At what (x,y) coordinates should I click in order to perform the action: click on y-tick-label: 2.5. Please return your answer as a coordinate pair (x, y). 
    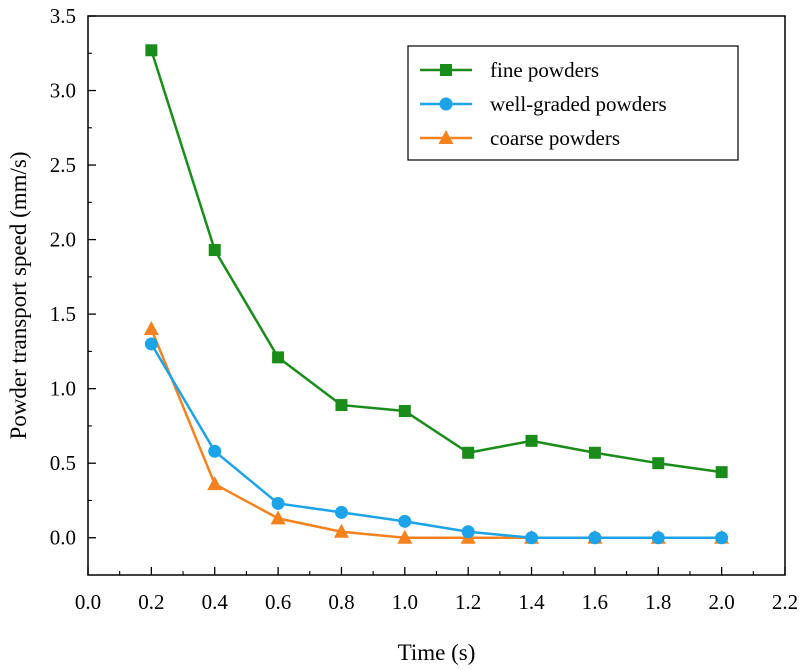
    Looking at the image, I should click on (63, 165).